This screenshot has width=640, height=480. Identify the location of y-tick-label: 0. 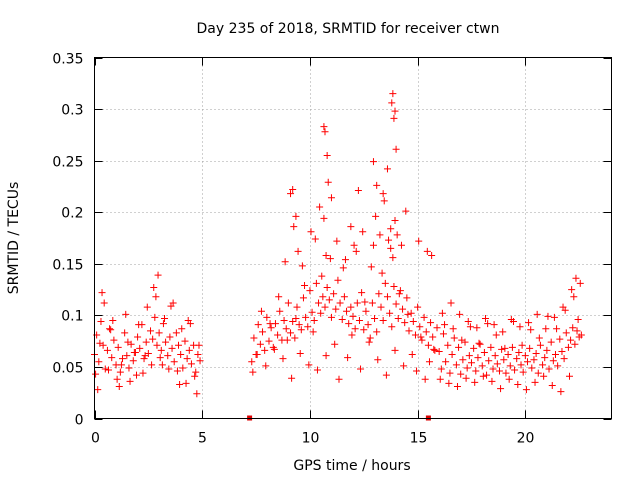
(79, 421).